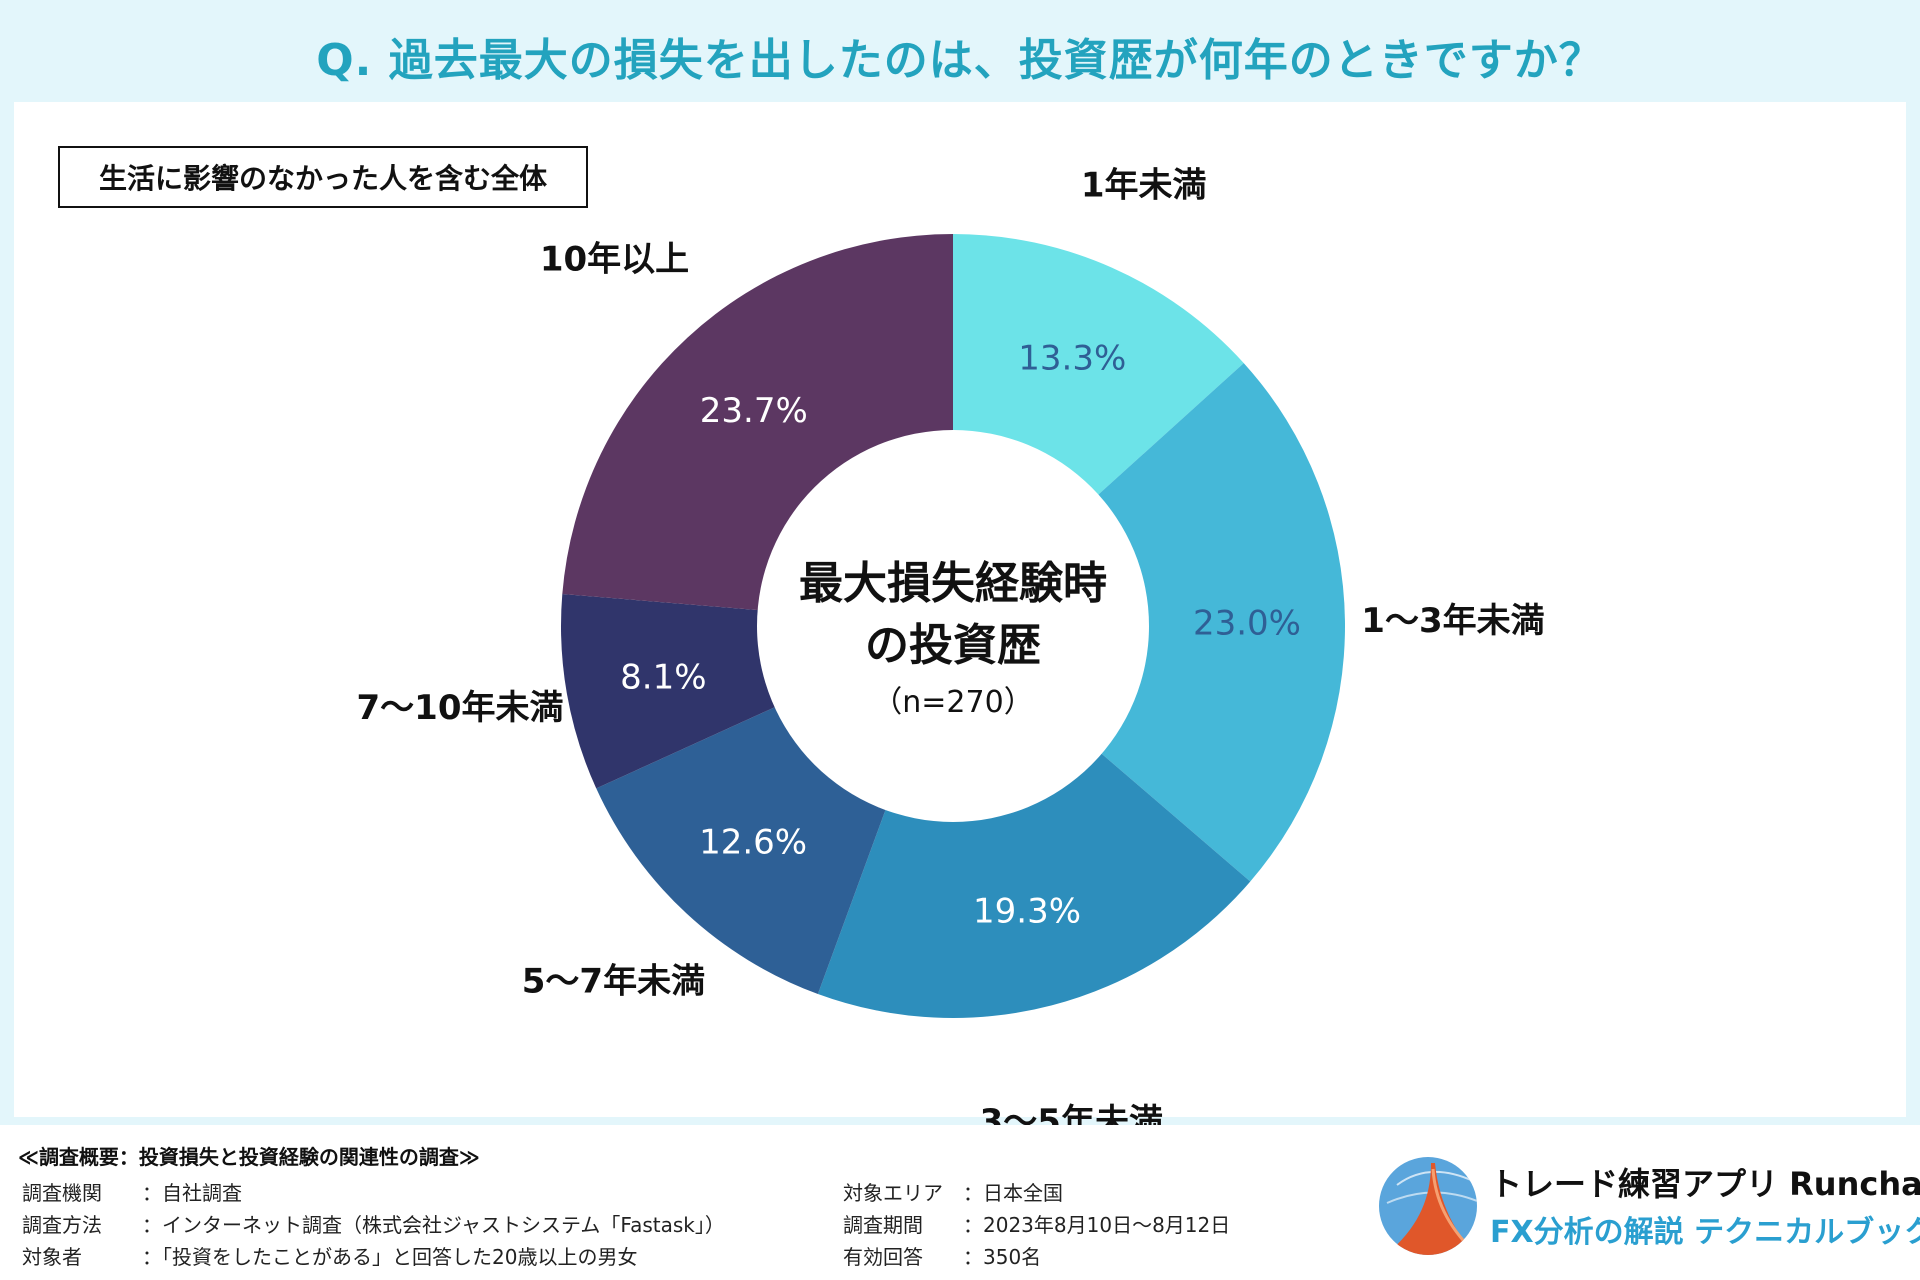 The width and height of the screenshot is (1920, 1280). What do you see at coordinates (433, 1225) in the screenshot?
I see `survey-method-value: ：インターネット調査（株式会社ジャストシステム「Fastask」）` at bounding box center [433, 1225].